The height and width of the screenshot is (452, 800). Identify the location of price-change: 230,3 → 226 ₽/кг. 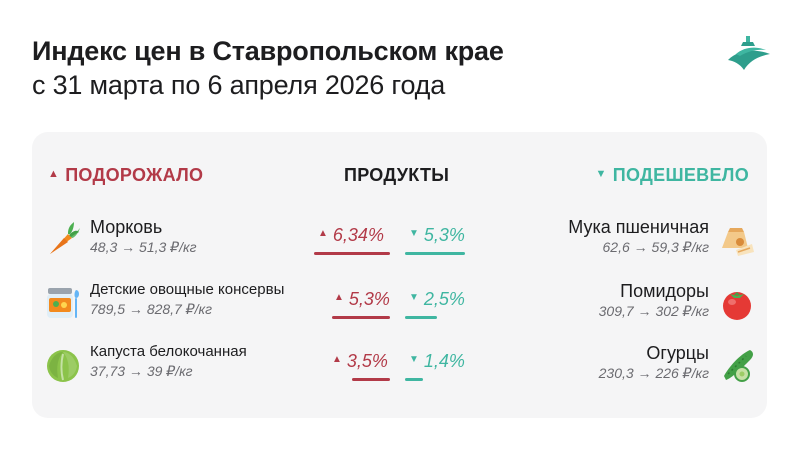
(653, 373).